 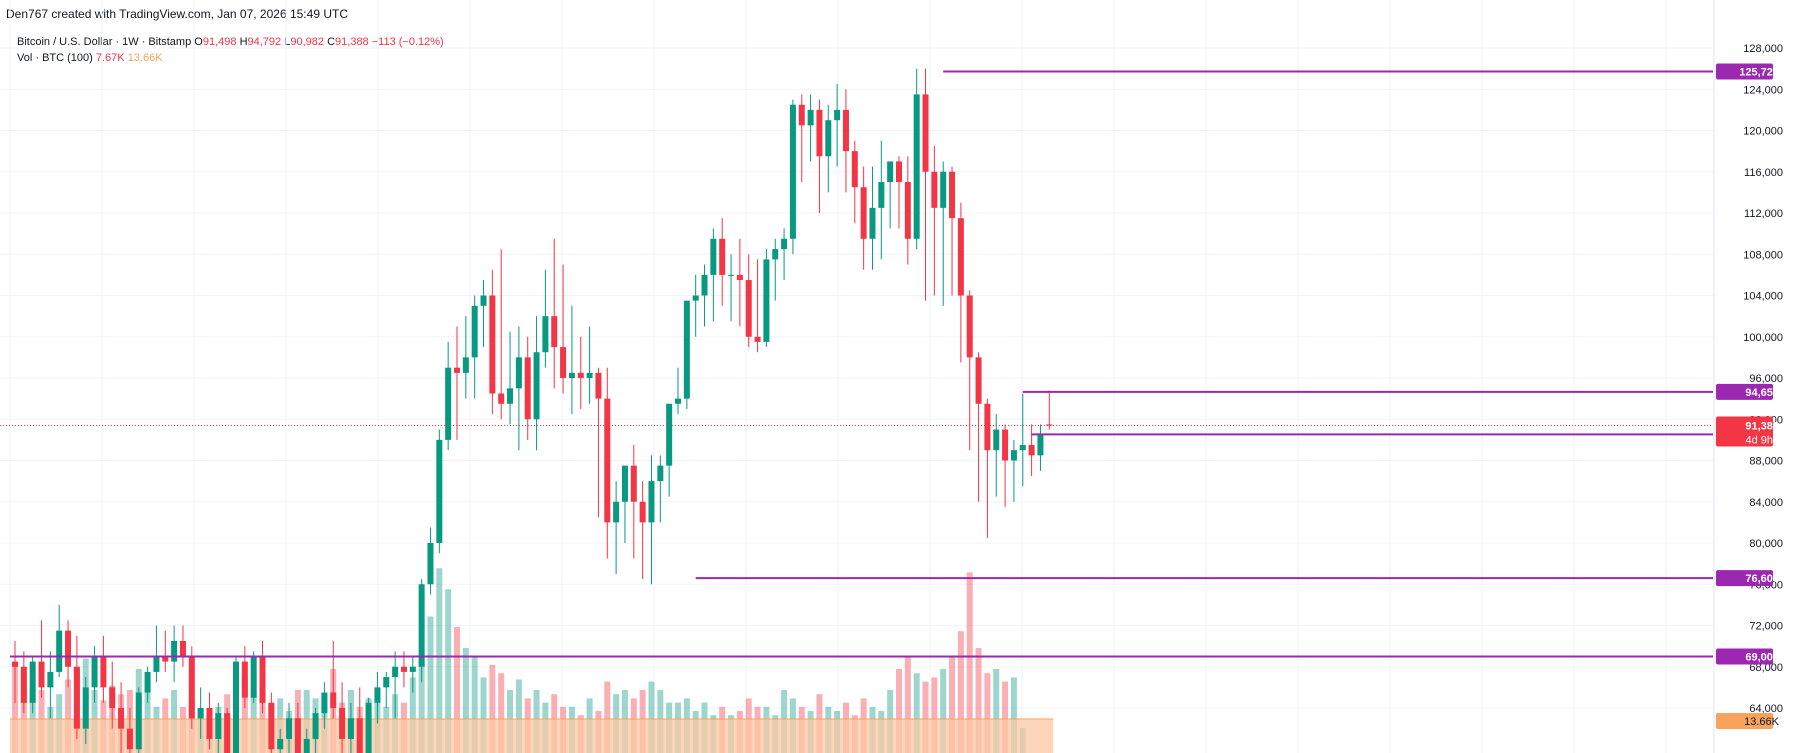 What do you see at coordinates (219, 42) in the screenshot?
I see `open-value: 91,498` at bounding box center [219, 42].